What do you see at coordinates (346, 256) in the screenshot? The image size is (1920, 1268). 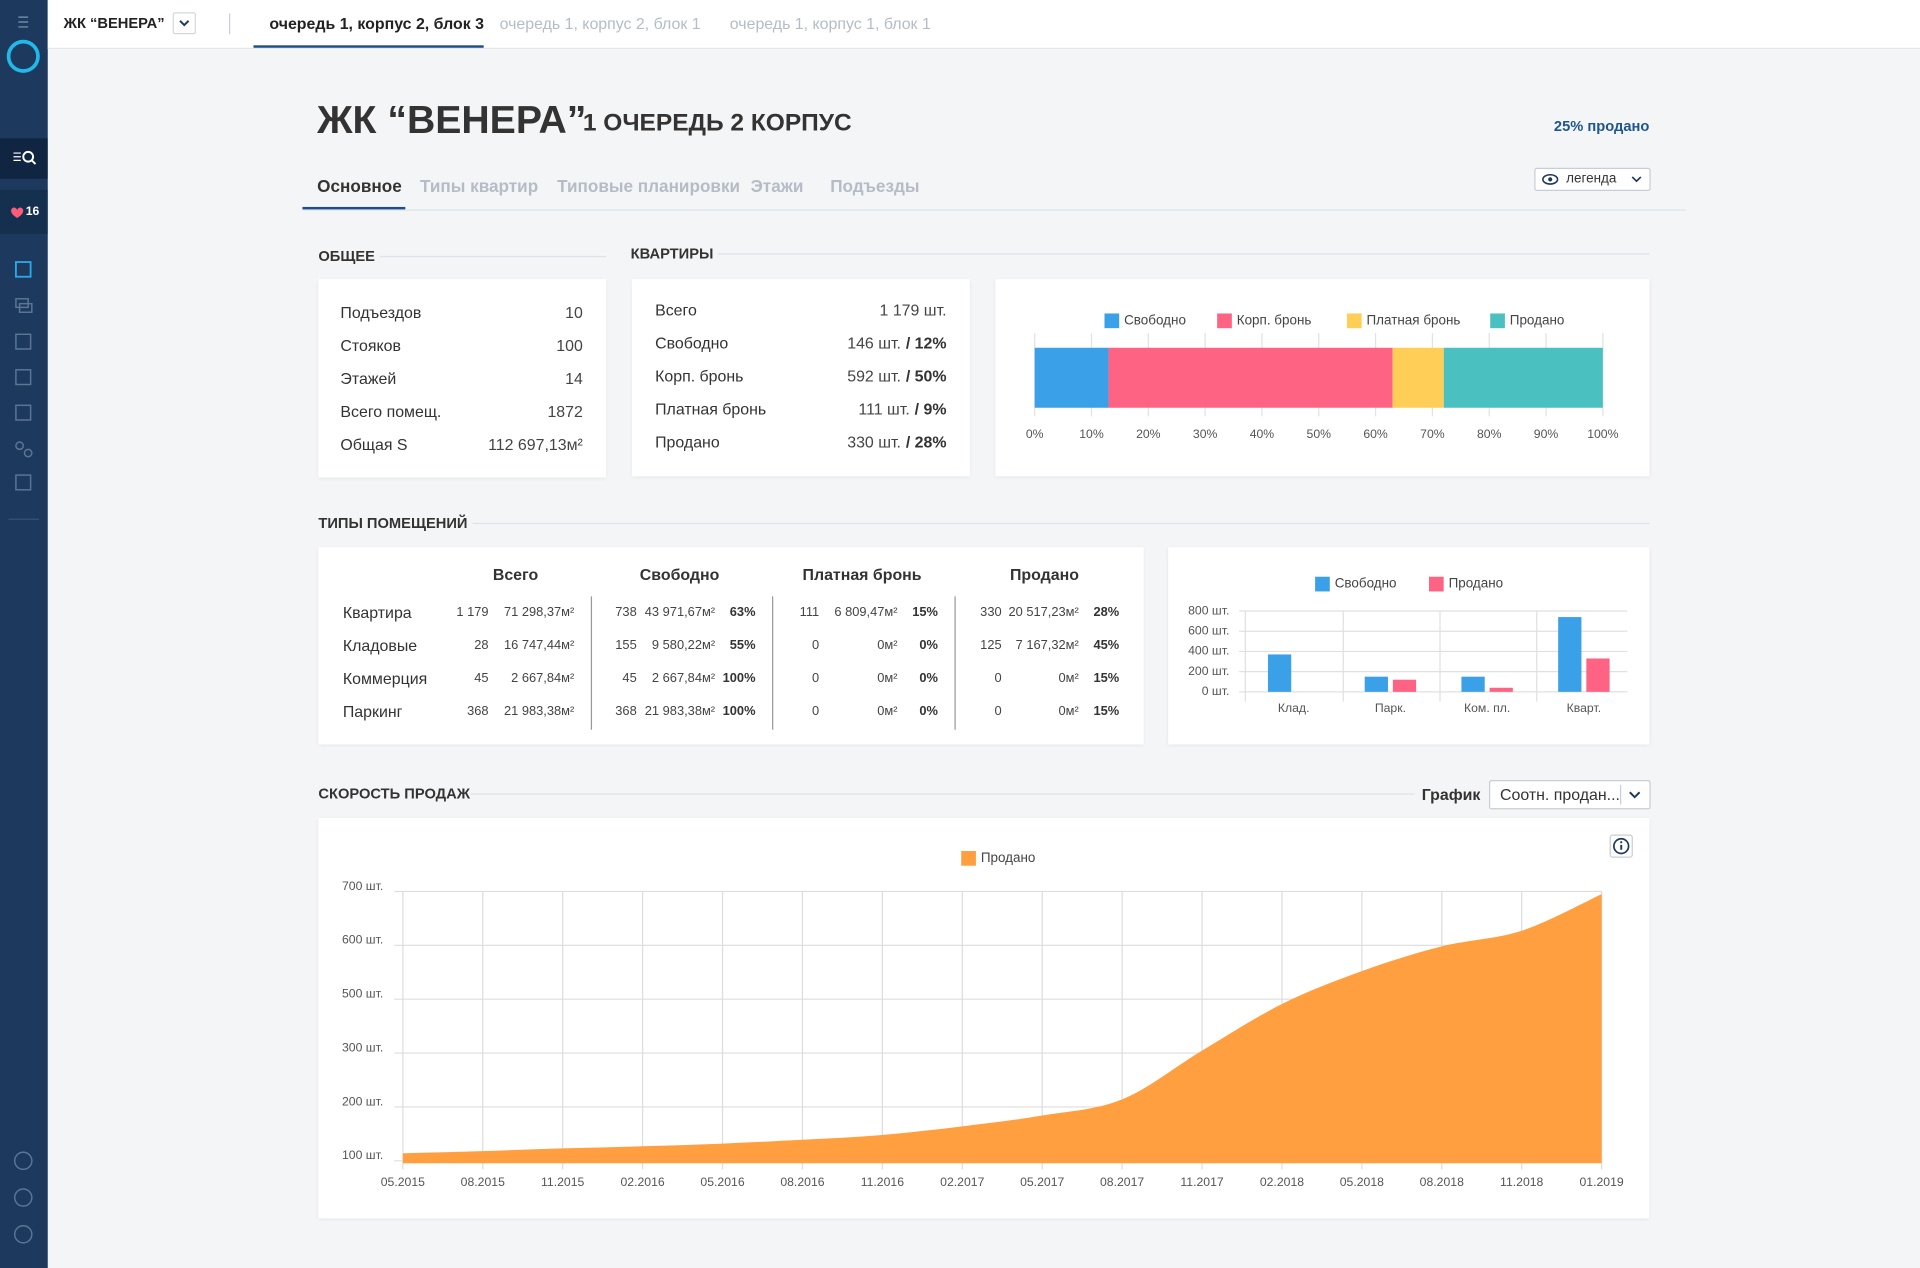 I see `section-title: ОБЩЕЕ` at bounding box center [346, 256].